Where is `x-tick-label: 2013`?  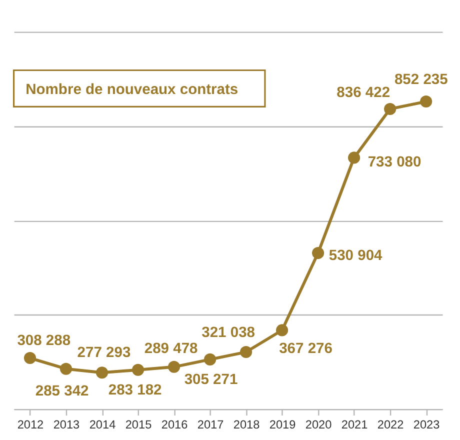 x-tick-label: 2013 is located at coordinates (66, 424).